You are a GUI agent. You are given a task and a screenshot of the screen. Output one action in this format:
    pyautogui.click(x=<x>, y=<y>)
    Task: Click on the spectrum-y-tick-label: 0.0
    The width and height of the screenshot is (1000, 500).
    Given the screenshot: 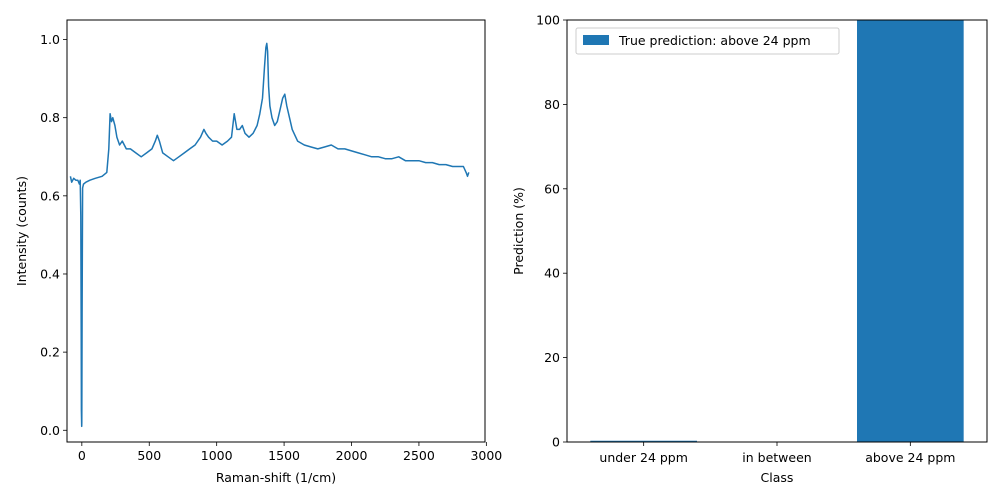 What is the action you would take?
    pyautogui.click(x=50, y=430)
    